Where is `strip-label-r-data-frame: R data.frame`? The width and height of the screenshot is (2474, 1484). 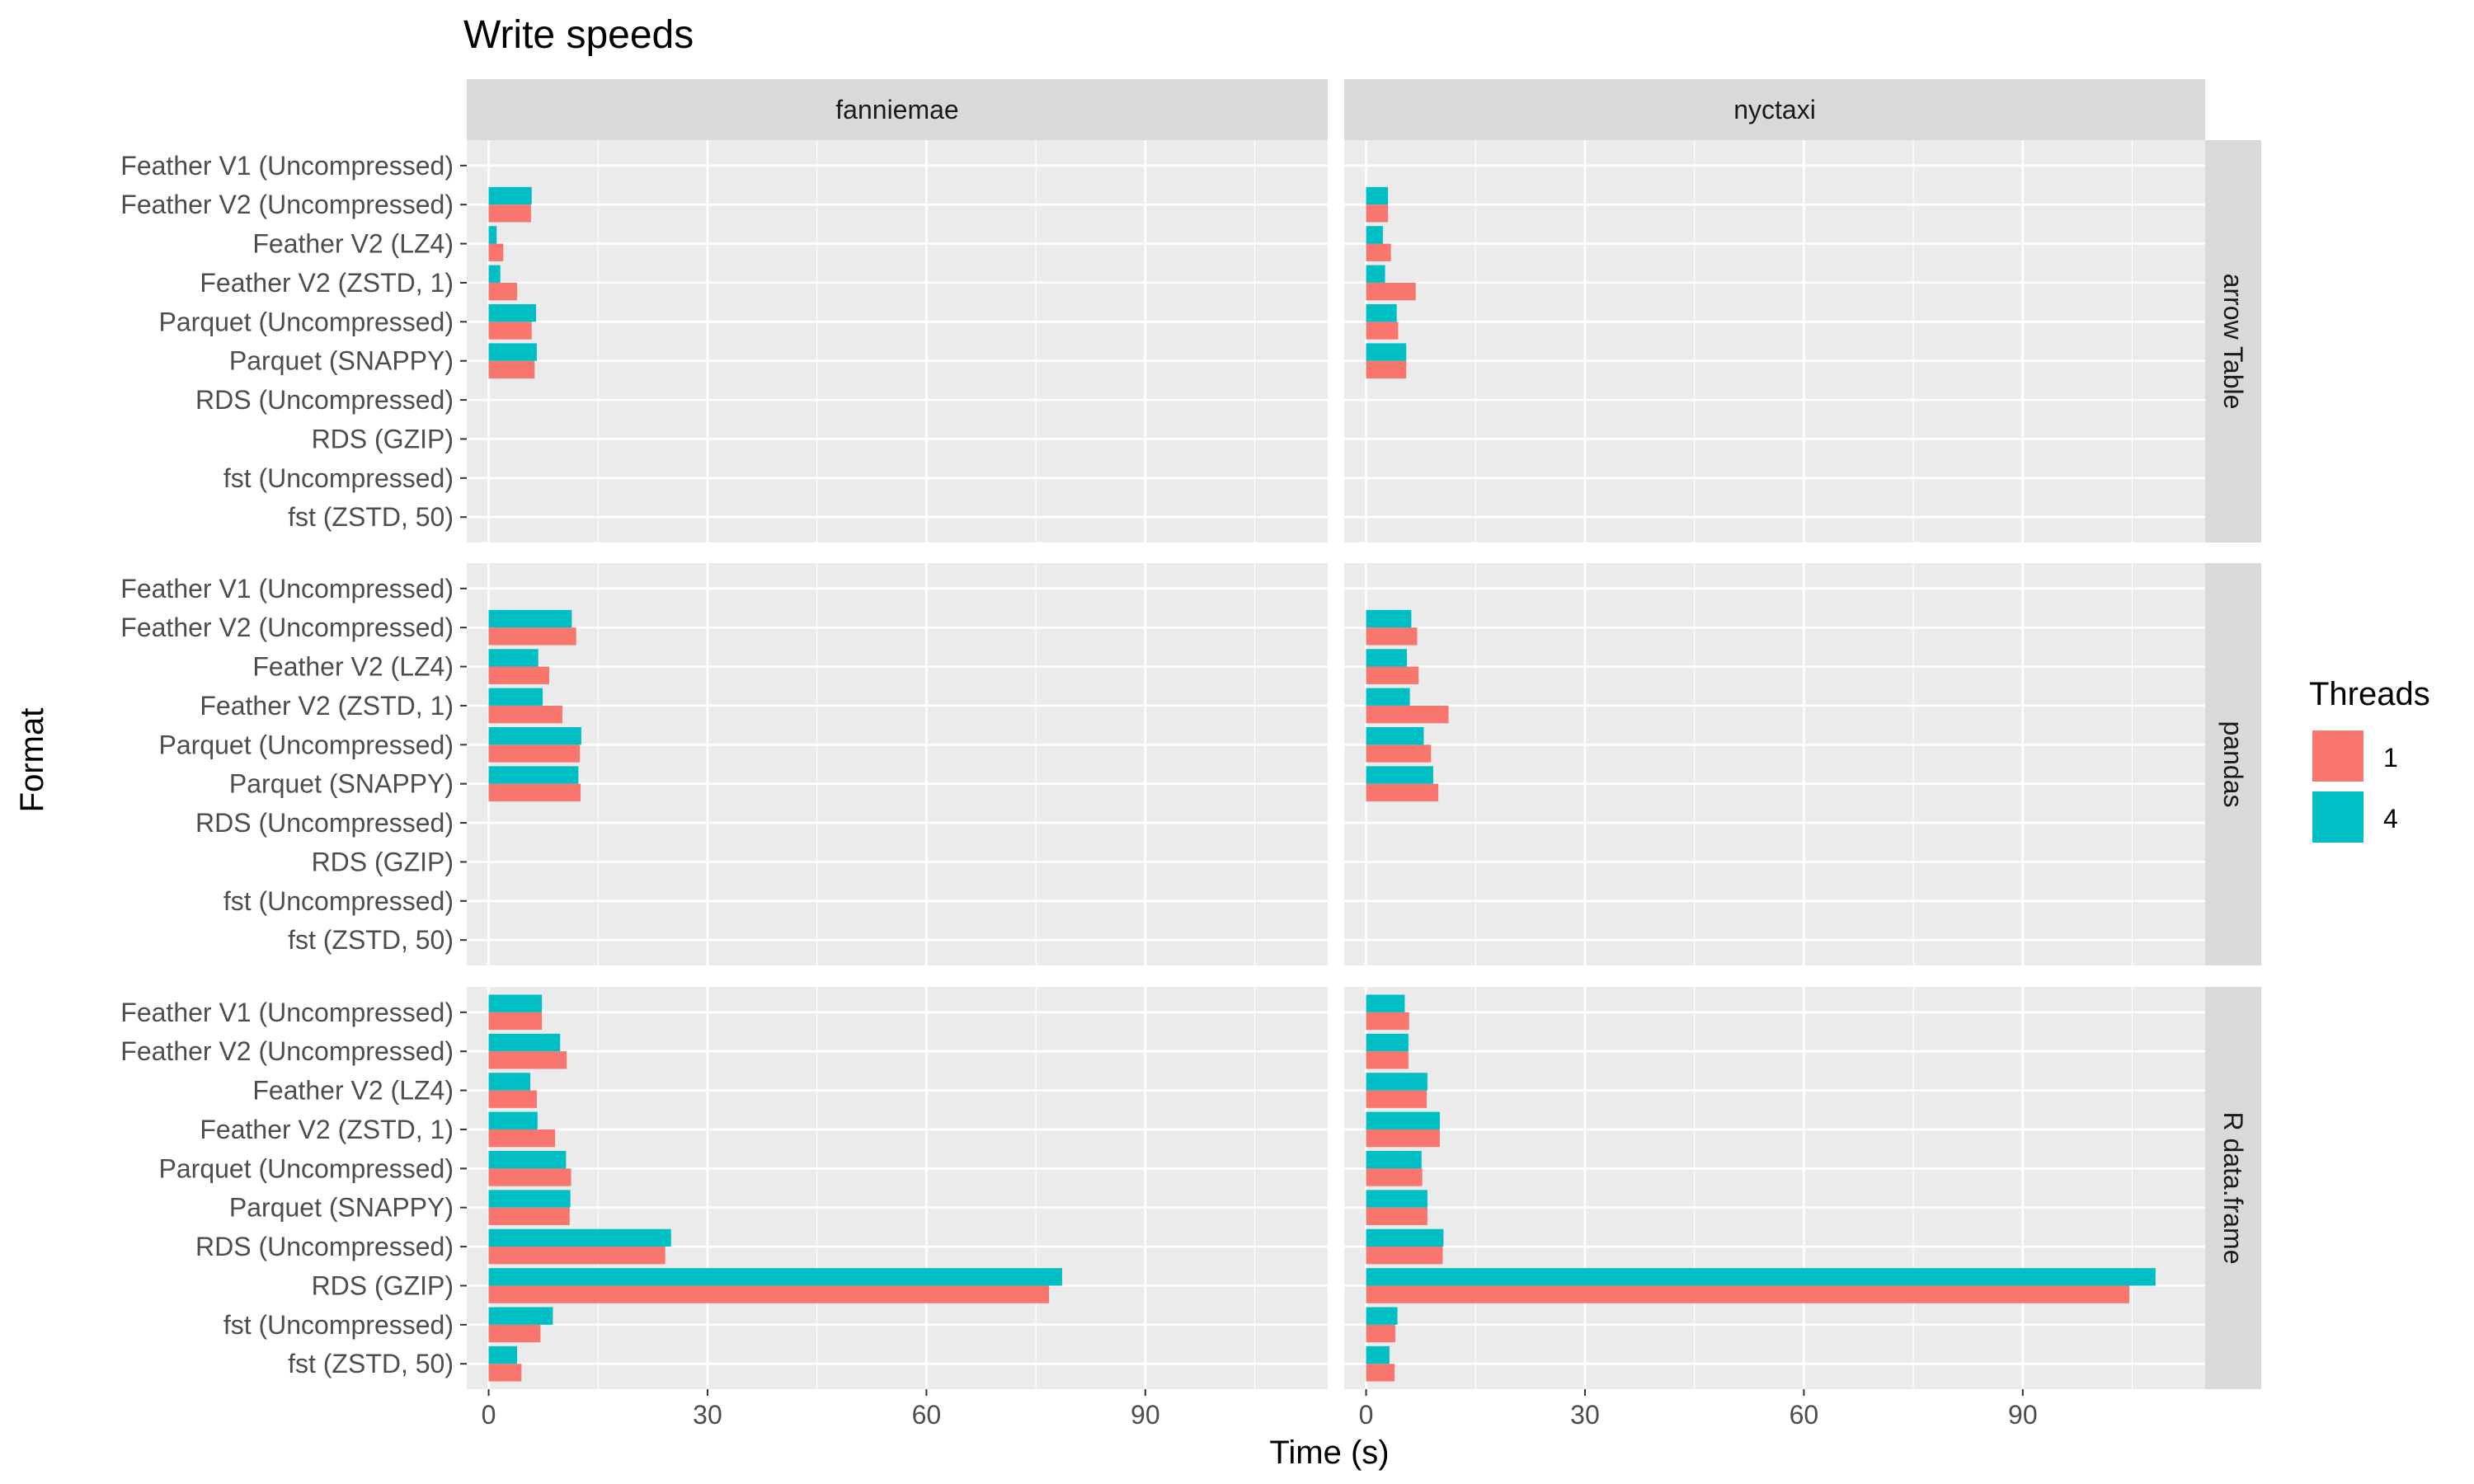
strip-label-r-data-frame: R data.frame is located at coordinates (2233, 1188).